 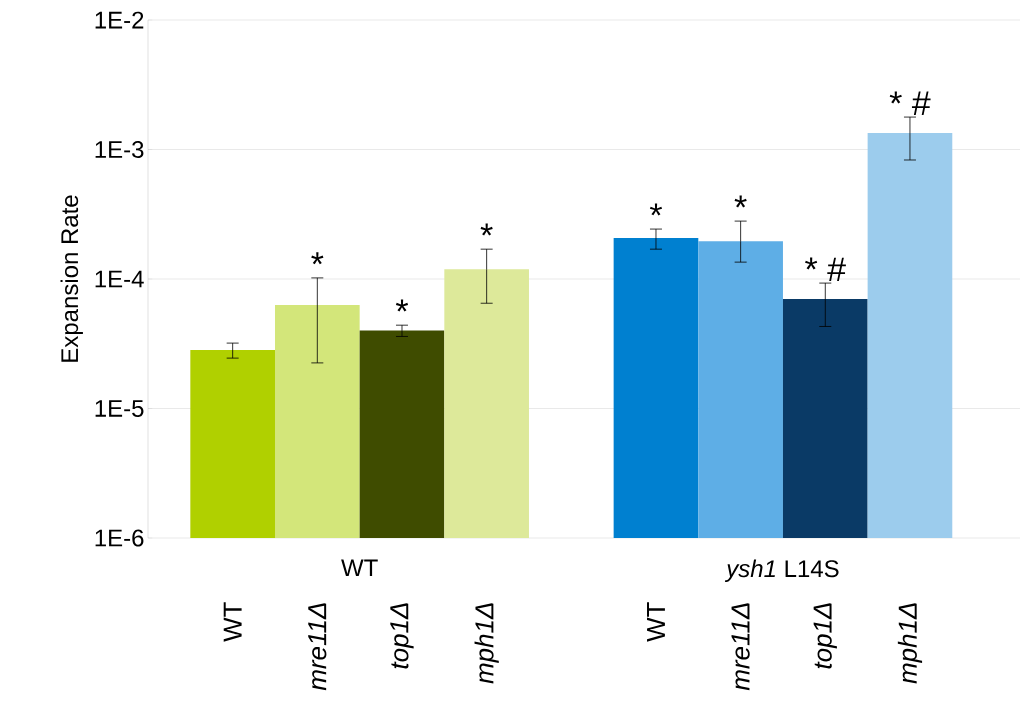 I want to click on y-tick-label: 1E-2, so click(x=119, y=20).